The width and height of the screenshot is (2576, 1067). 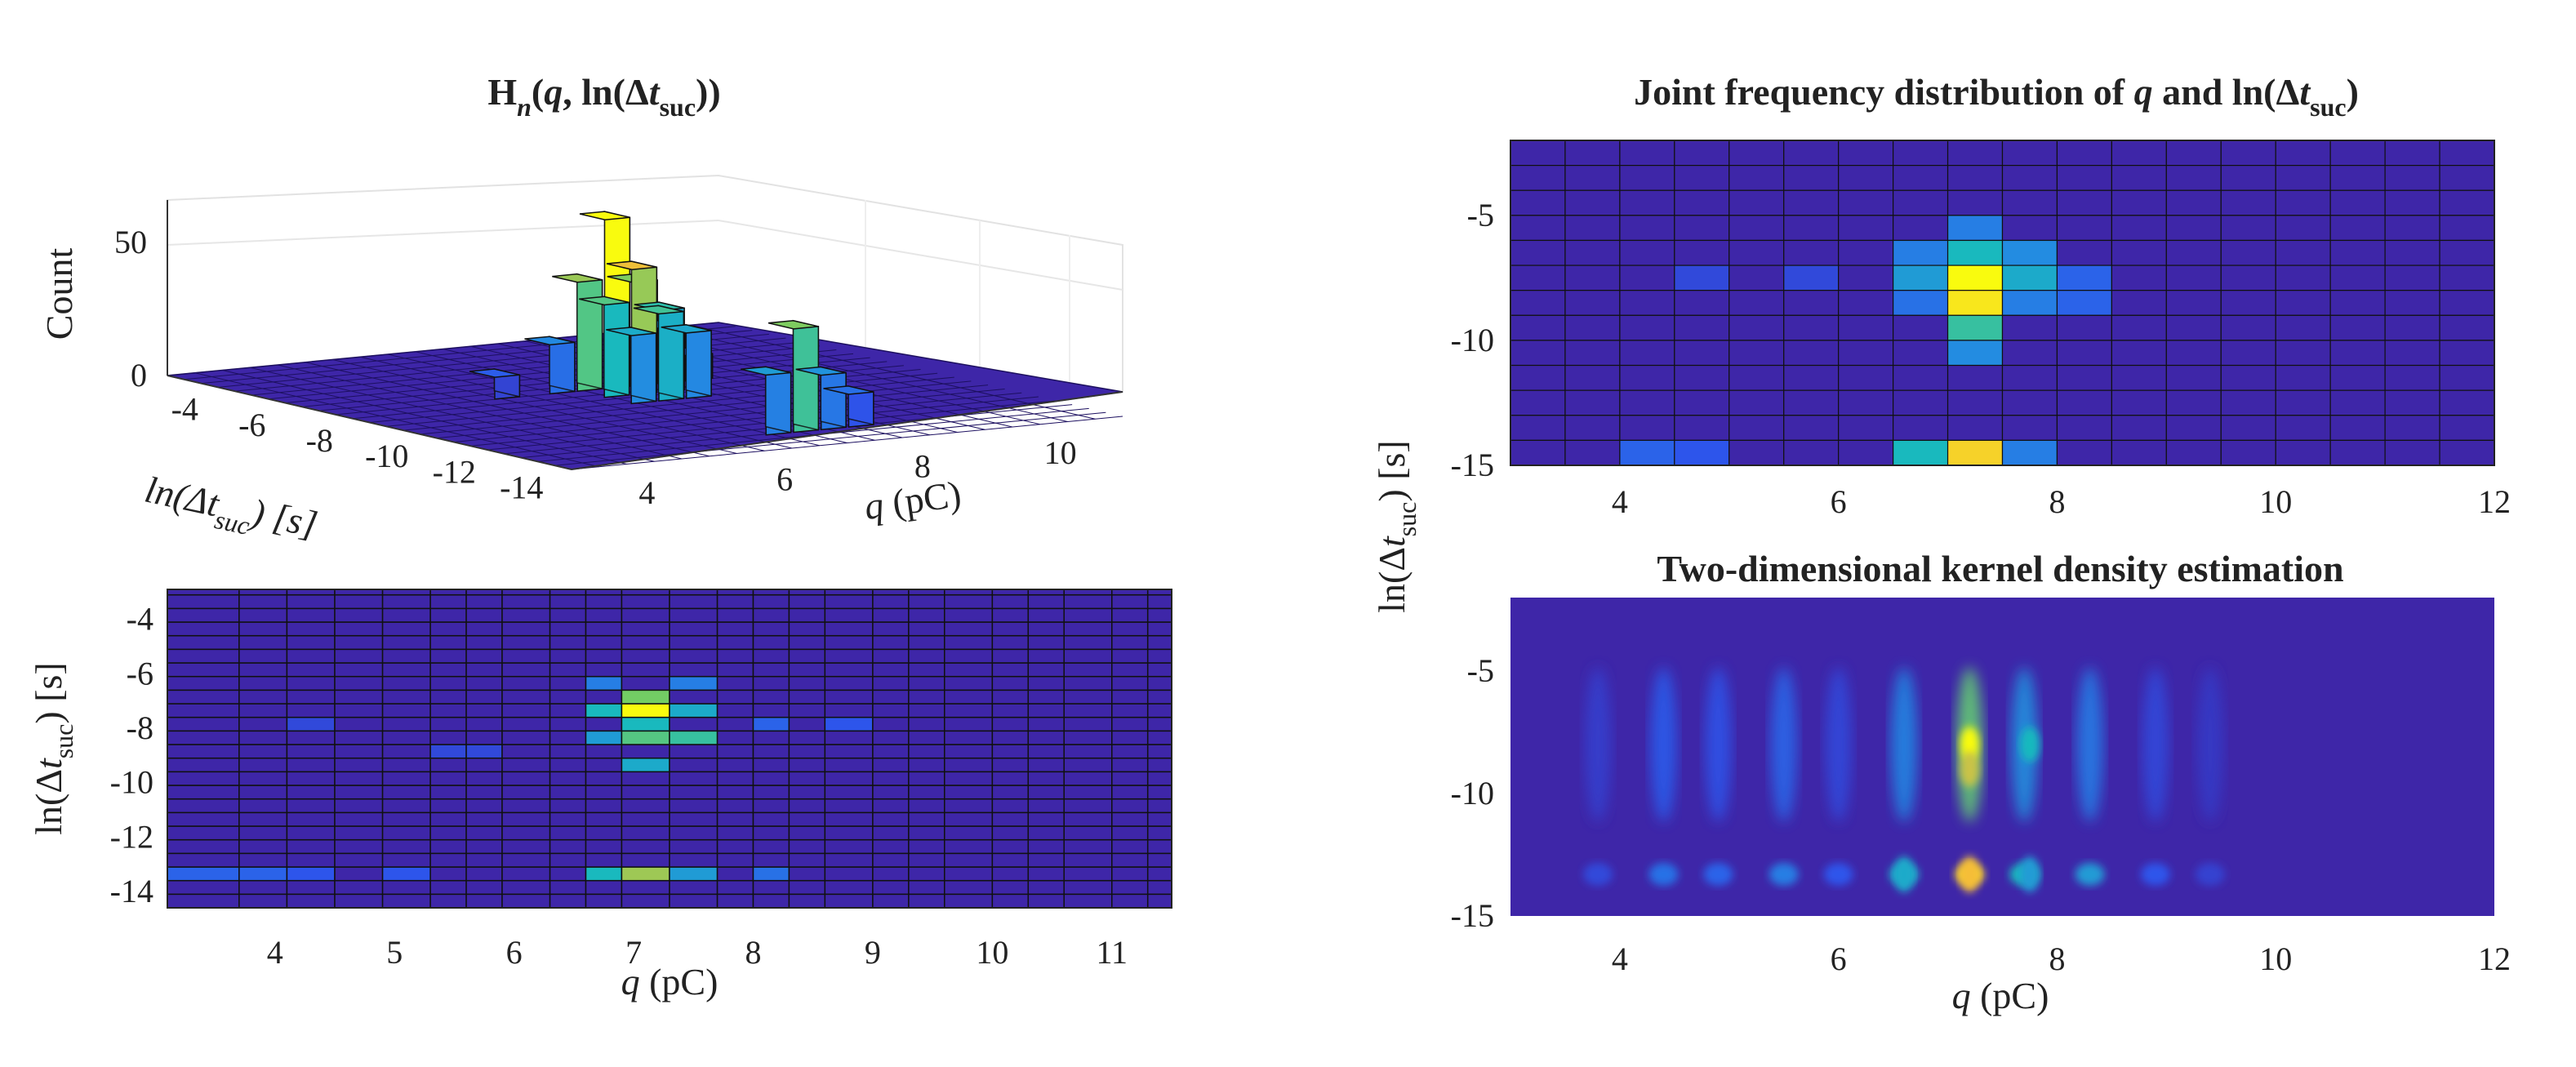 I want to click on density-blob, so click(x=1784, y=874).